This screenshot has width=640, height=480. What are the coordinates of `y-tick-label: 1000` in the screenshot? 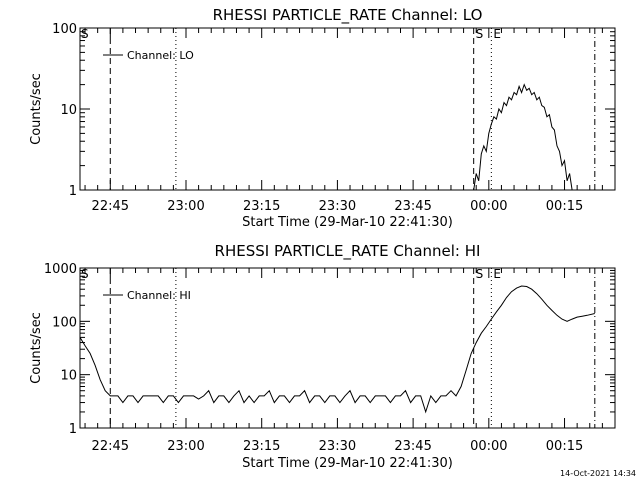 It's located at (60, 269).